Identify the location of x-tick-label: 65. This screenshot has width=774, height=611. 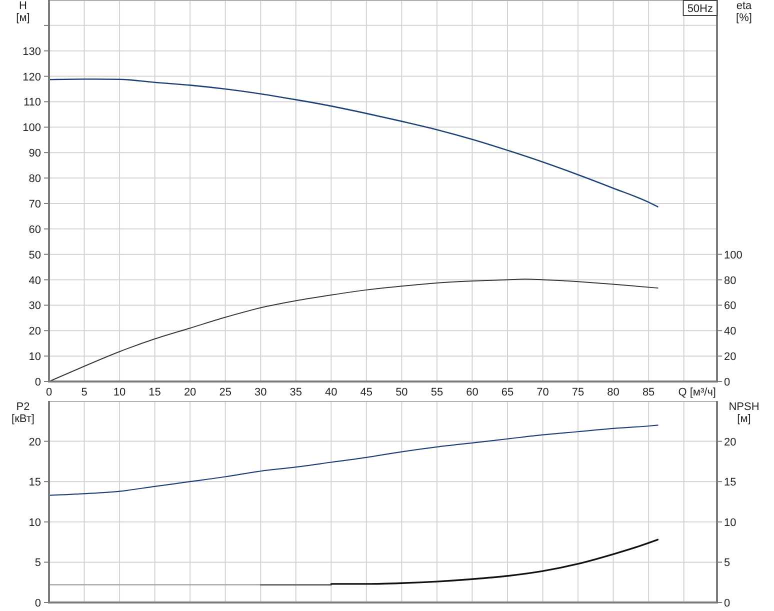
(507, 392).